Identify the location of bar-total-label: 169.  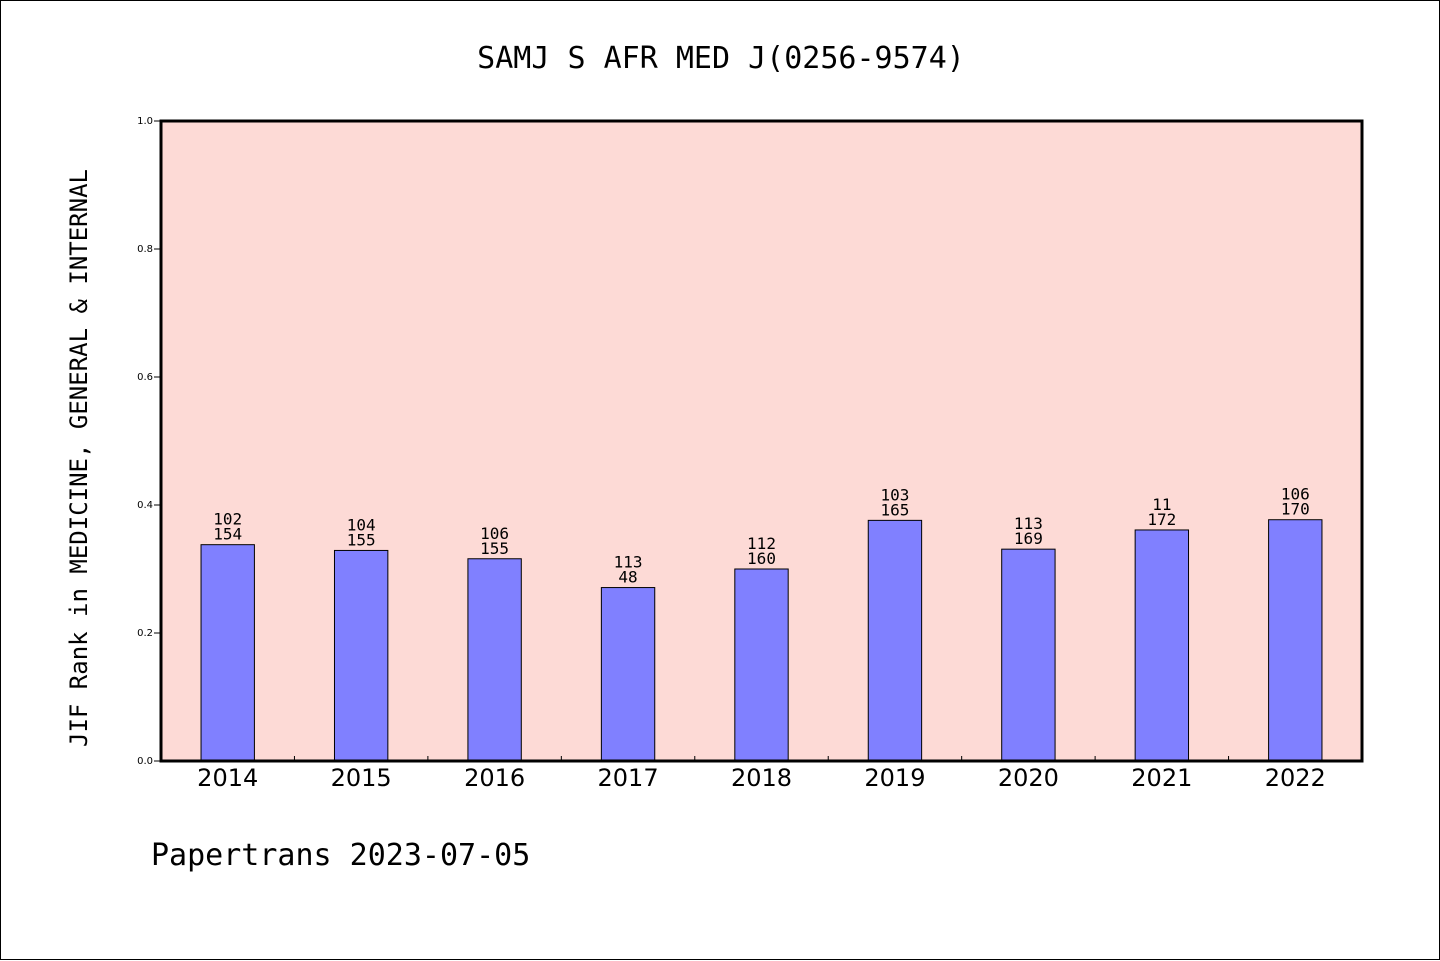
(1028, 538).